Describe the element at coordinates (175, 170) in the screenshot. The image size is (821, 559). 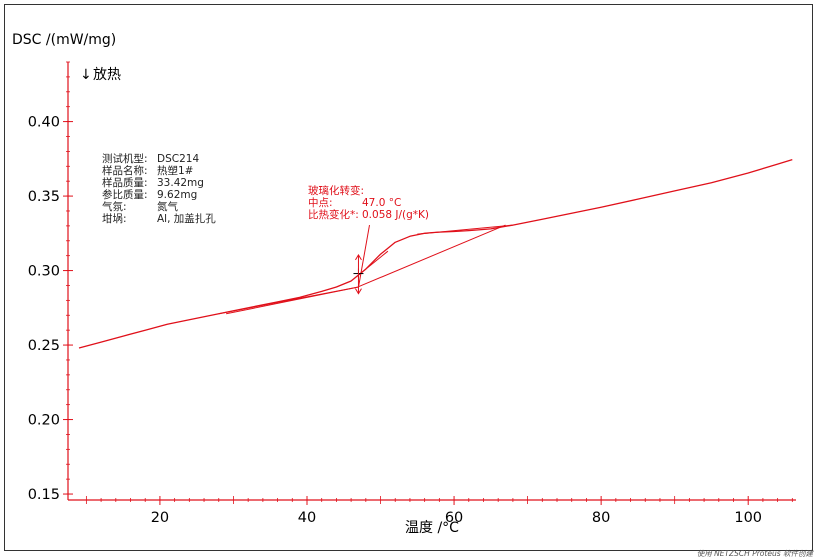
I see `info-value: 热塑1#` at that location.